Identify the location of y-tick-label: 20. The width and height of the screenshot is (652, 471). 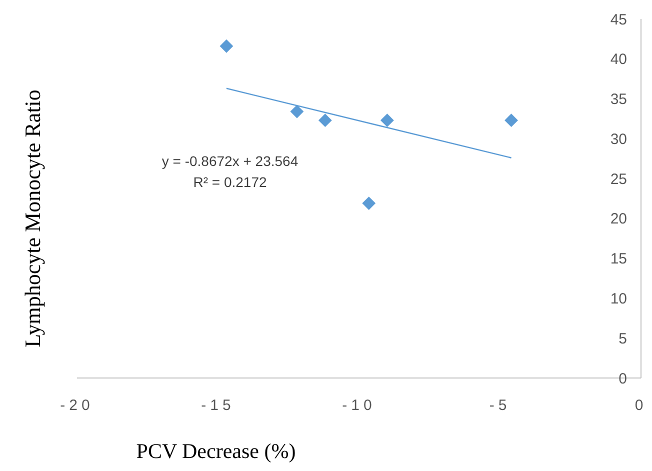
(618, 219).